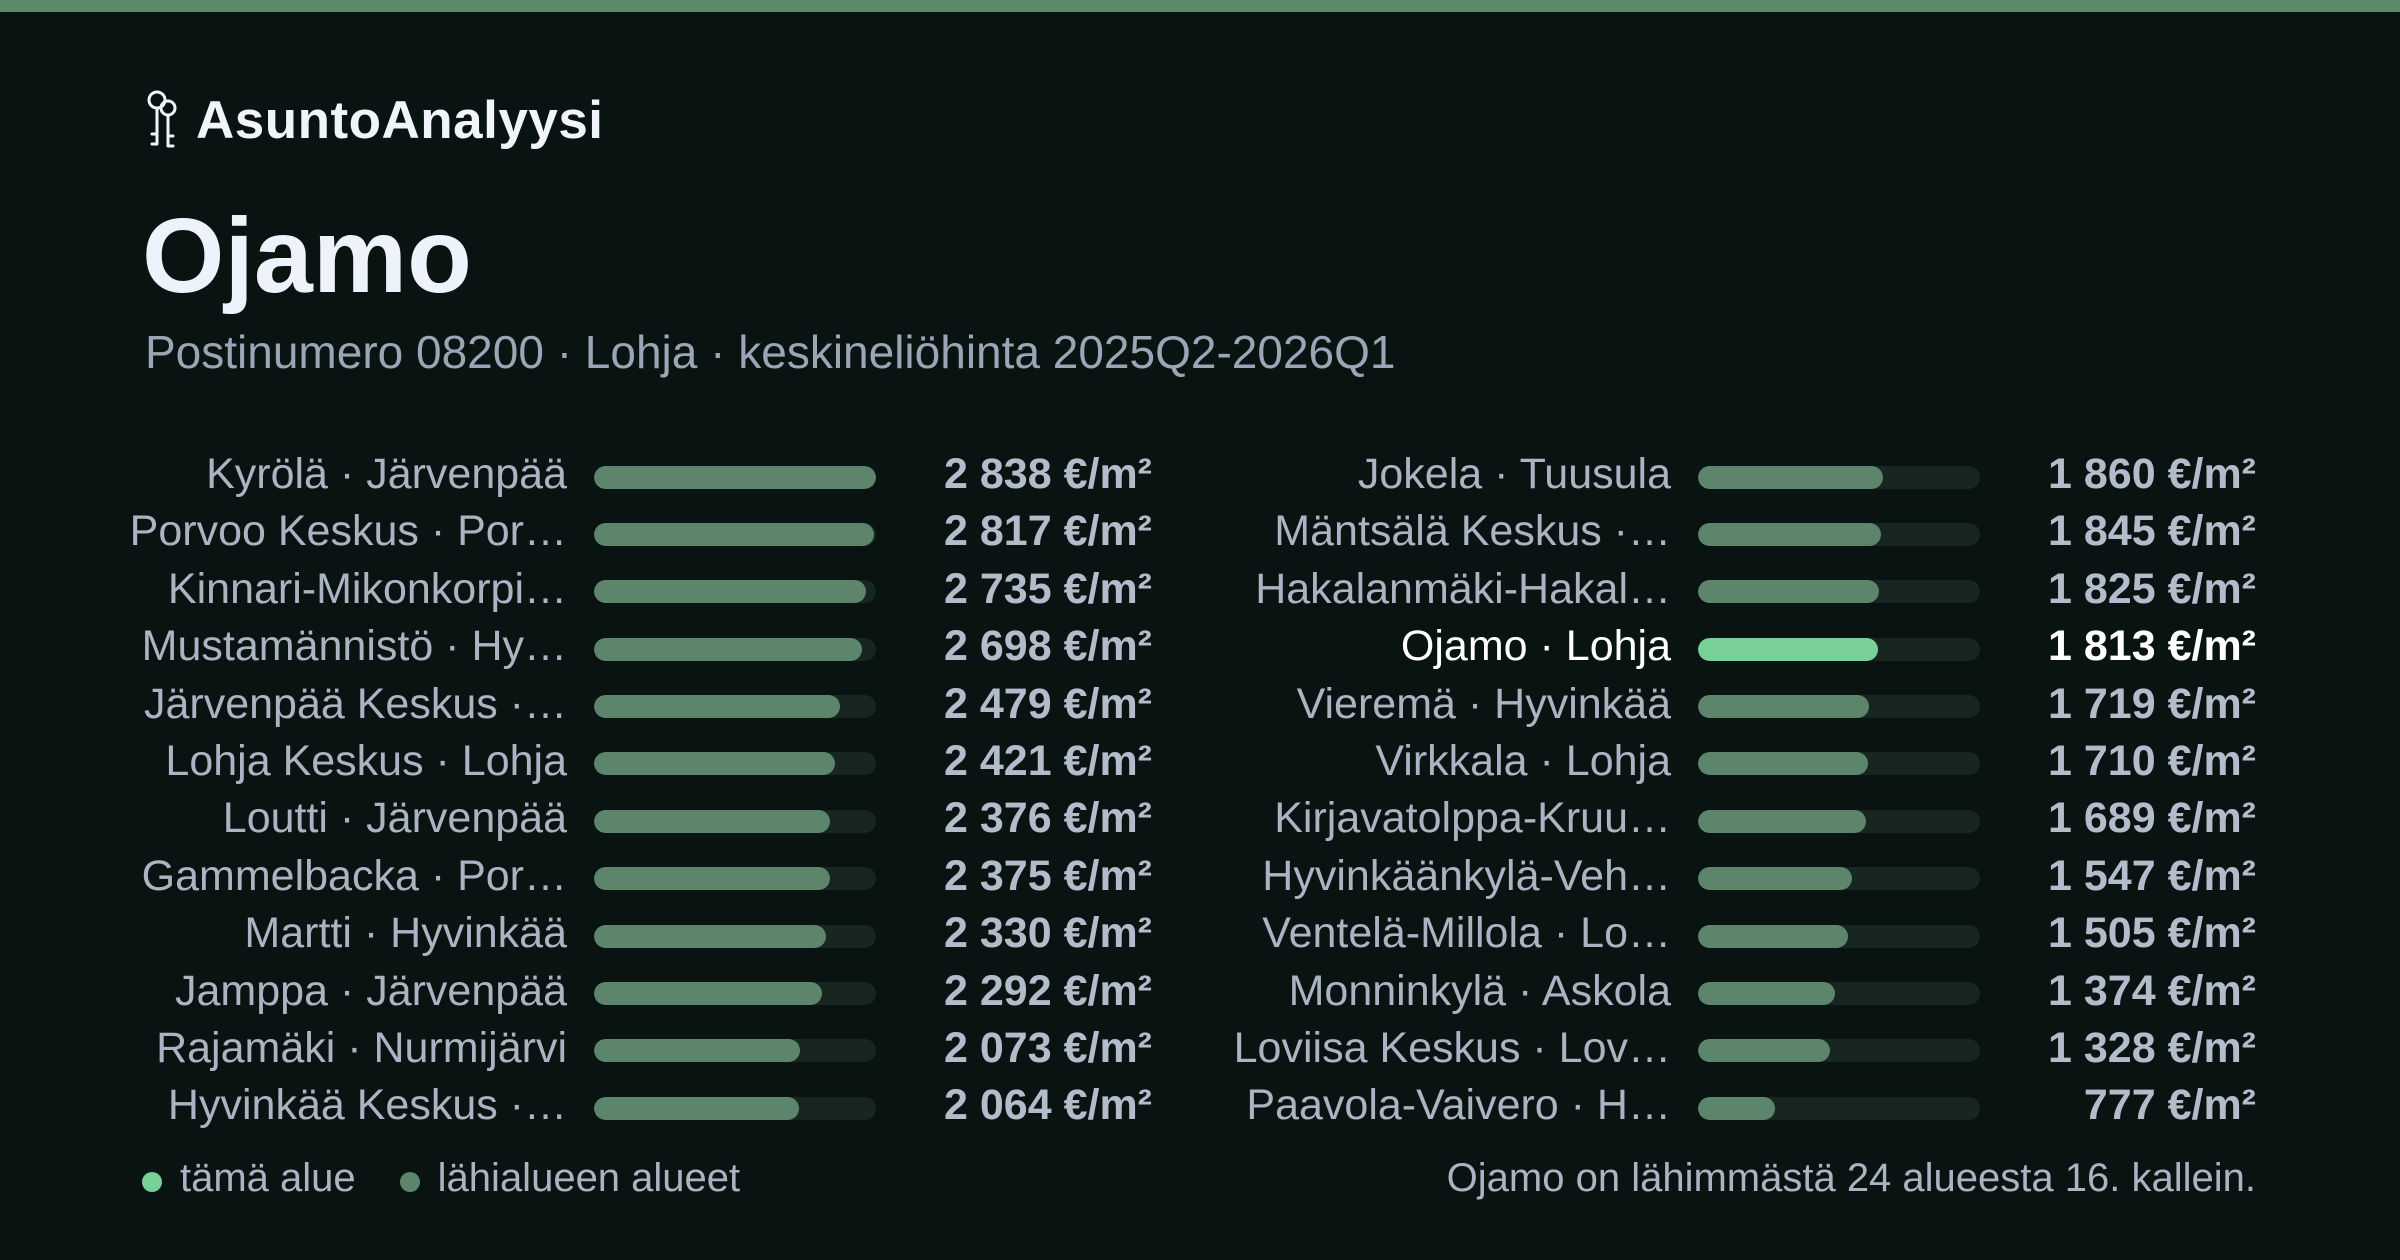 This screenshot has width=2400, height=1260. I want to click on bar-value-label: 1 505 €/m², so click(2152, 933).